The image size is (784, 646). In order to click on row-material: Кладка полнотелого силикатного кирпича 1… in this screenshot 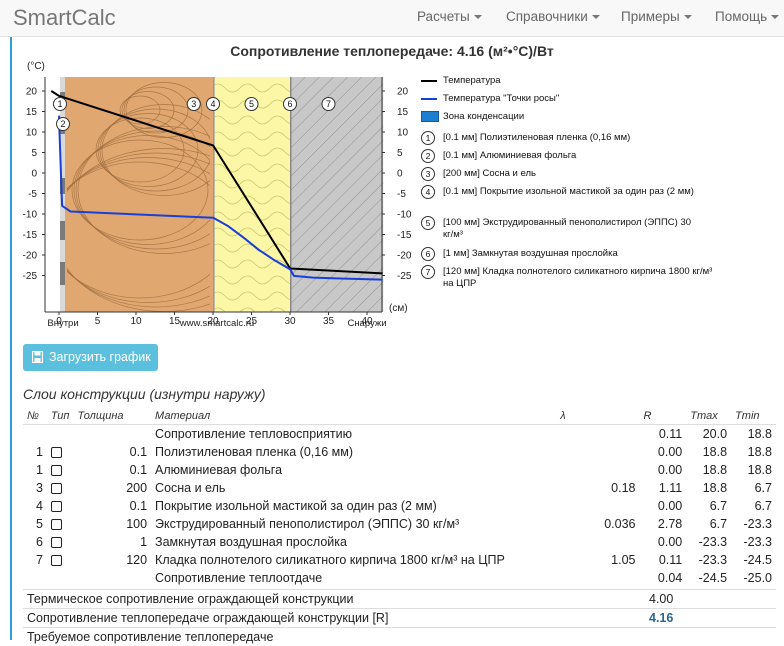, I will do `click(353, 560)`.